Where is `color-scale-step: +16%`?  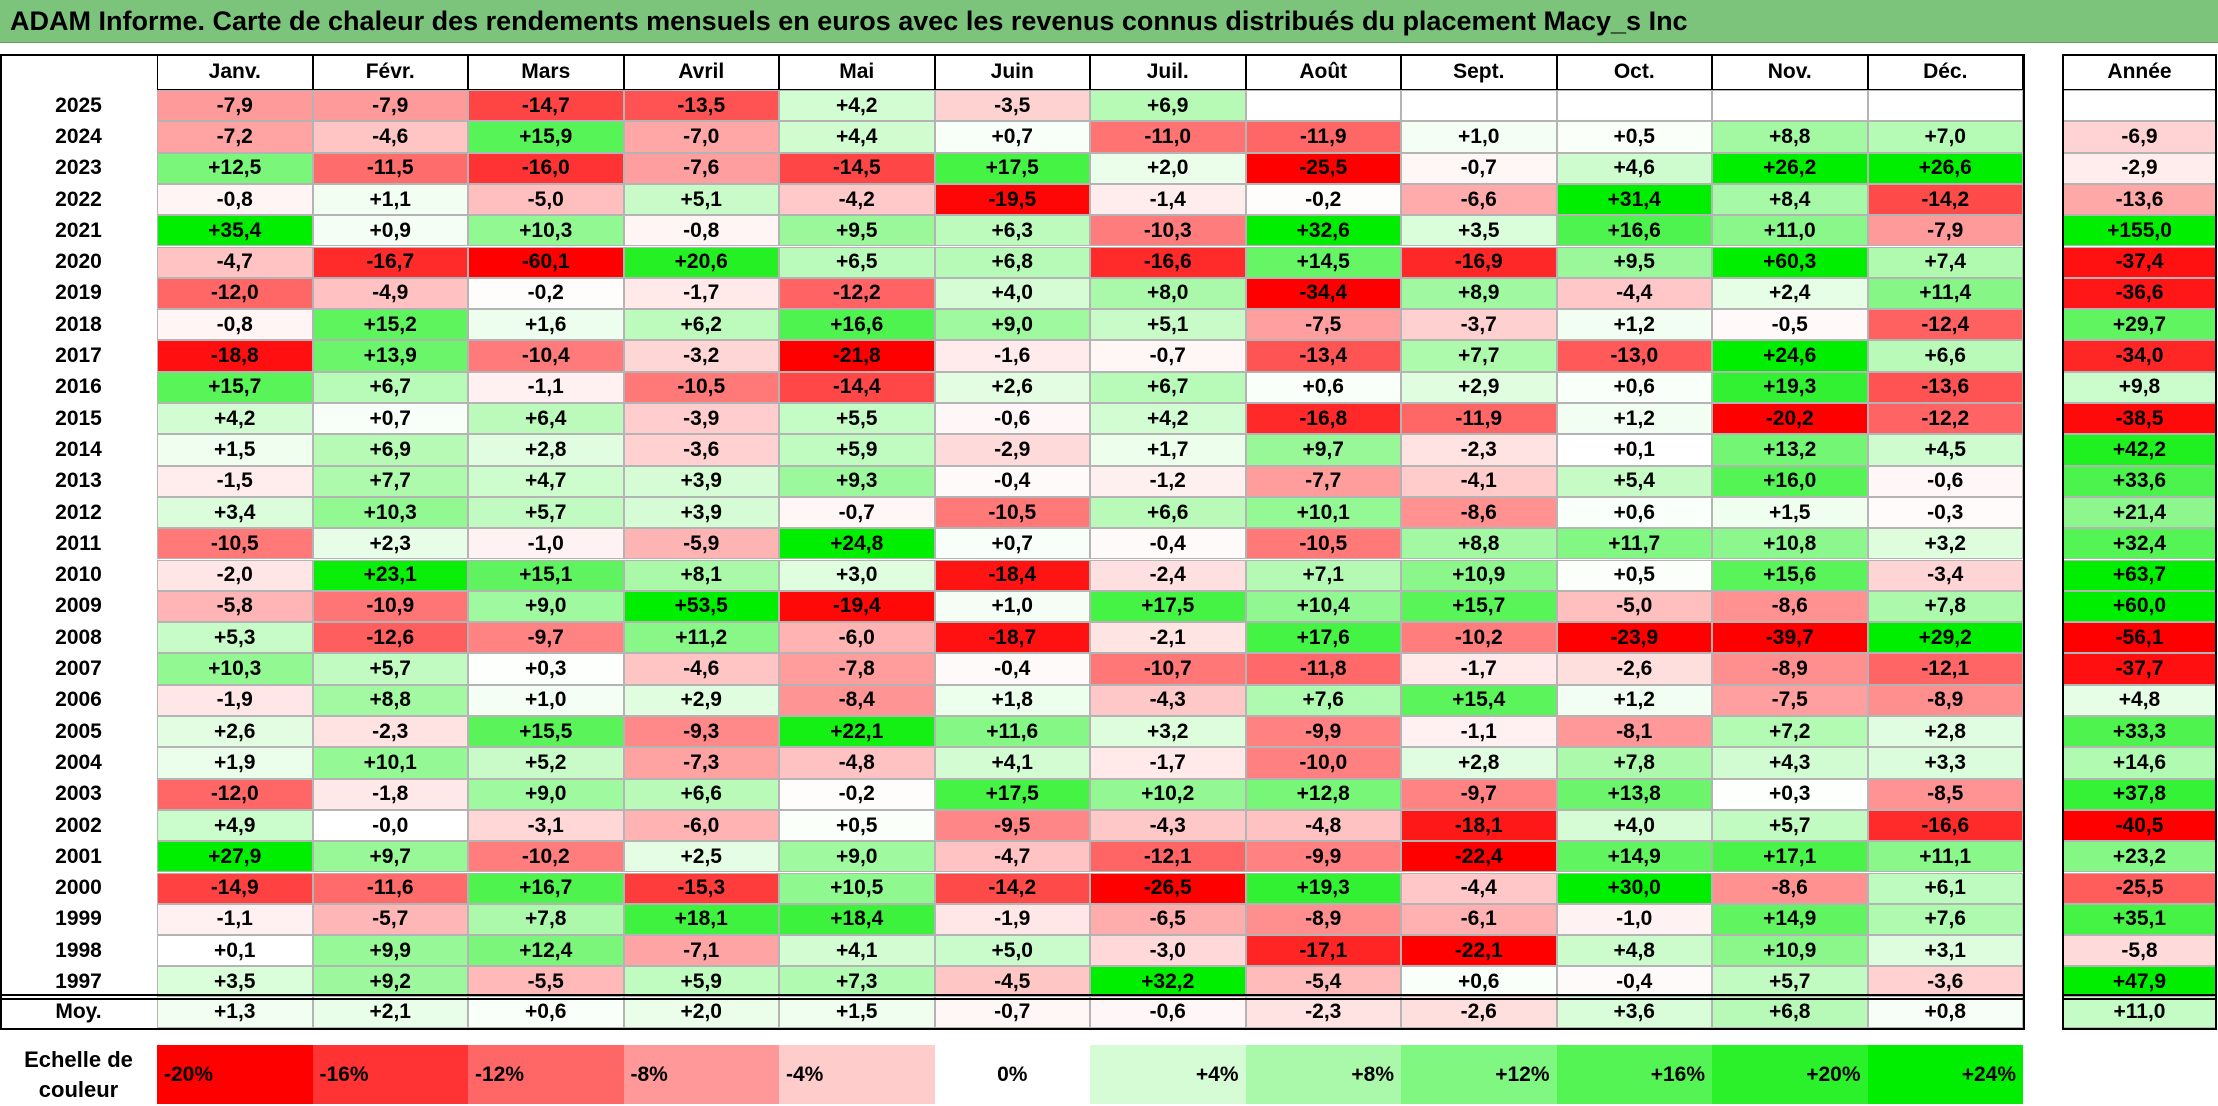 color-scale-step: +16% is located at coordinates (1634, 1074).